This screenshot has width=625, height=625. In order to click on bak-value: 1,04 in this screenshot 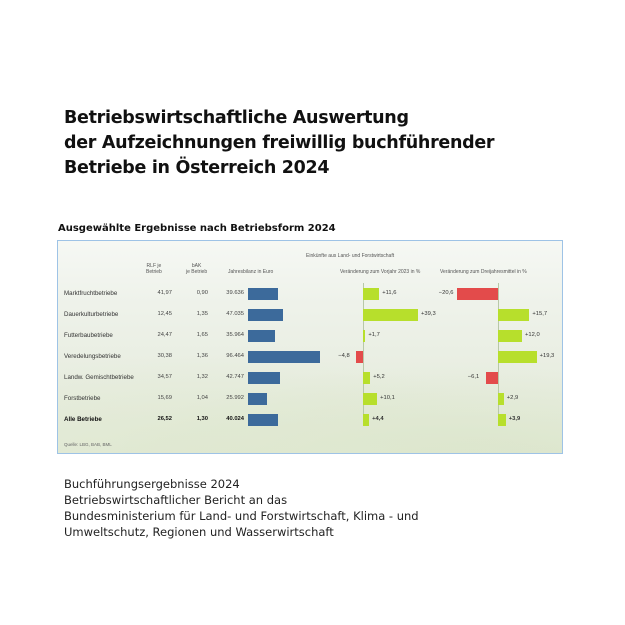, I will do `click(202, 398)`.